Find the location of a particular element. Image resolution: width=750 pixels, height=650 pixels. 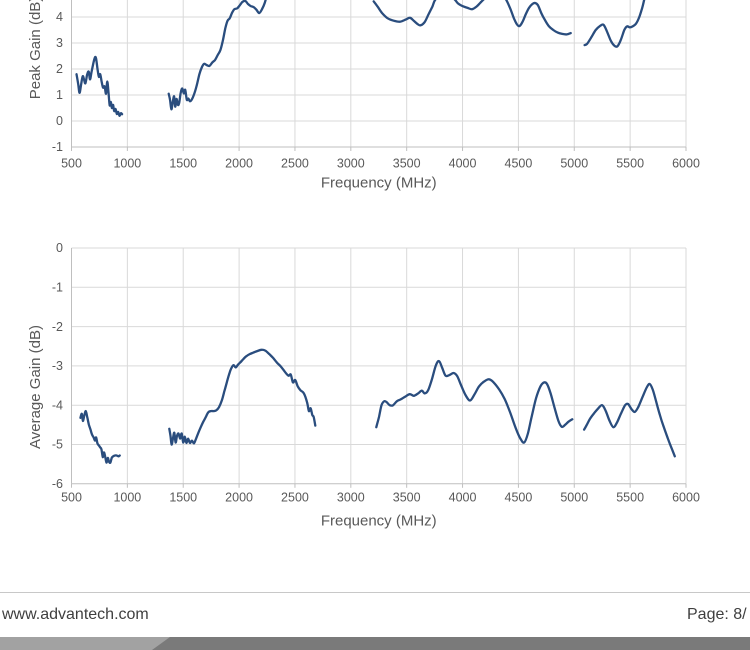

footer-brand-bar is located at coordinates (375, 643).